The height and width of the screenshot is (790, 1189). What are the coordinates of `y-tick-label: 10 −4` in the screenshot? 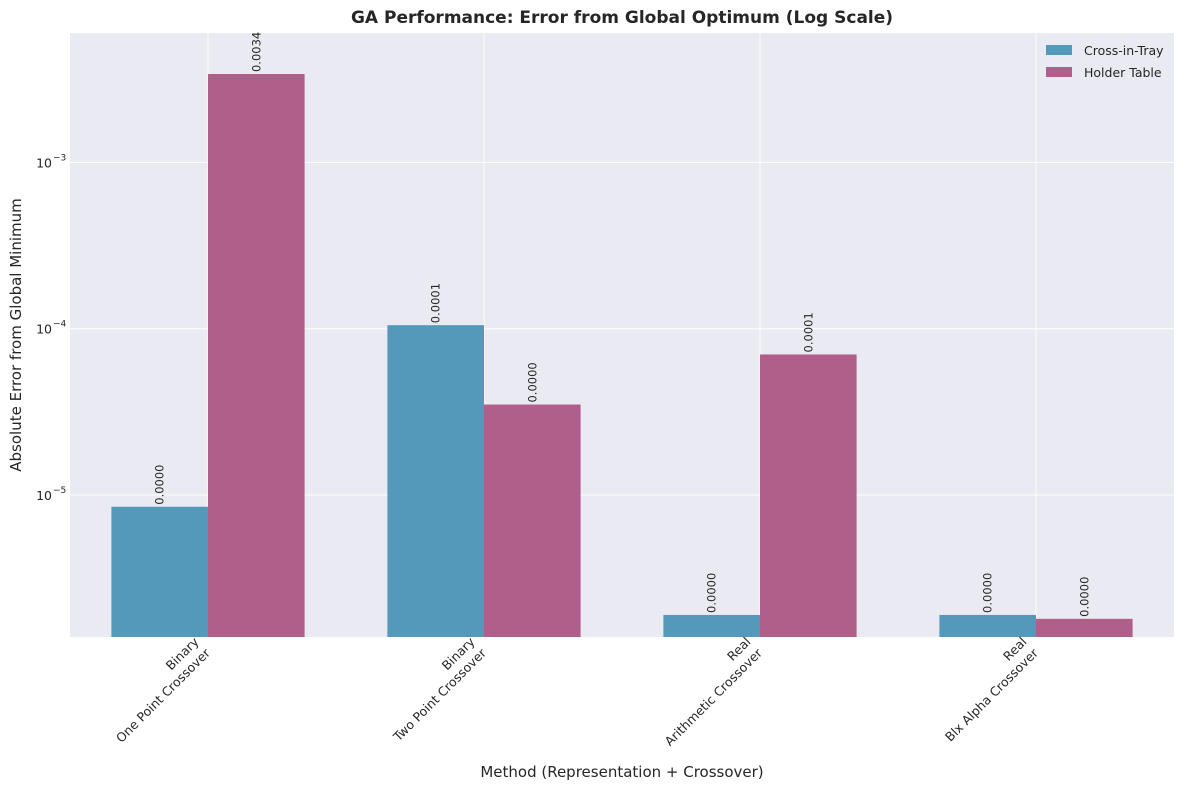 It's located at (51, 328).